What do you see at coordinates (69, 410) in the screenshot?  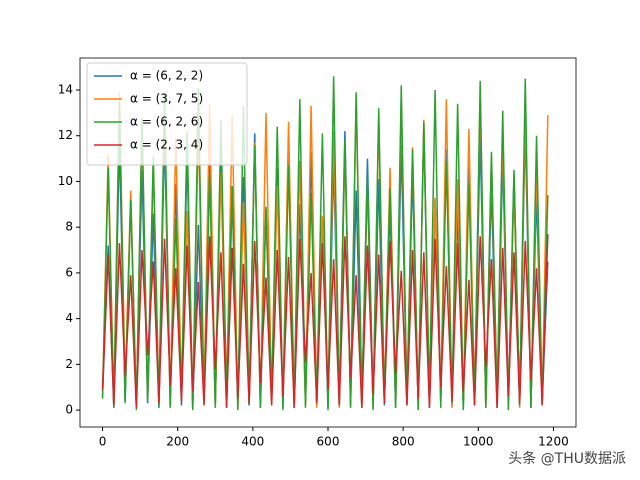 I see `y-tick-label: 0` at bounding box center [69, 410].